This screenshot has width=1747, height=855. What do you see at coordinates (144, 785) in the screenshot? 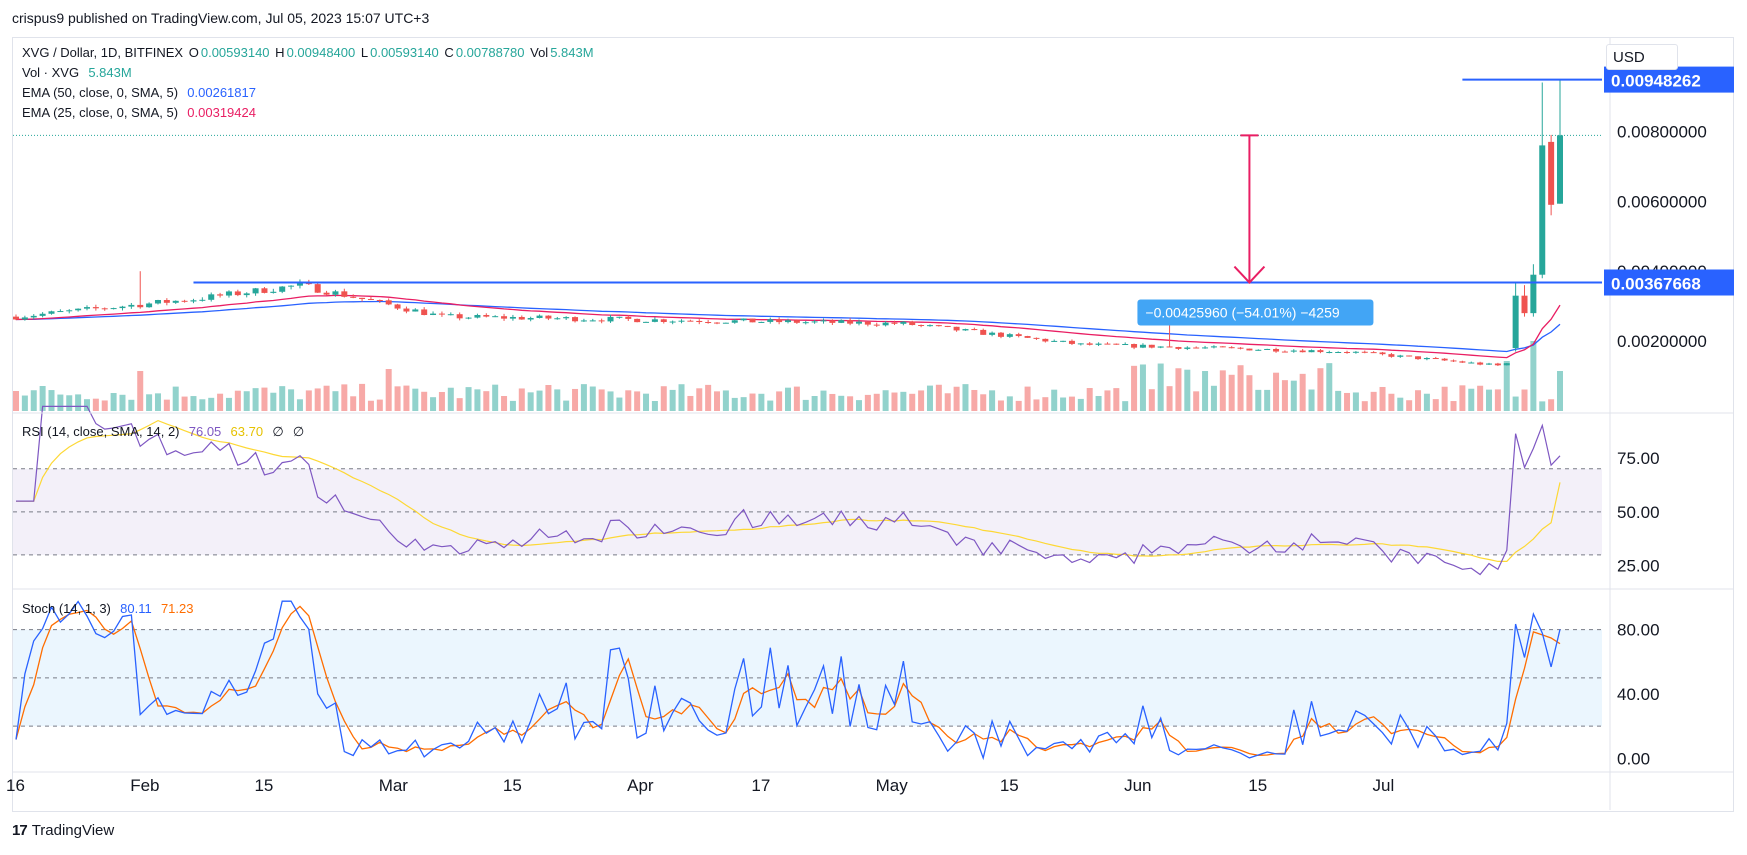
I see `time-tick-label: Feb` at bounding box center [144, 785].